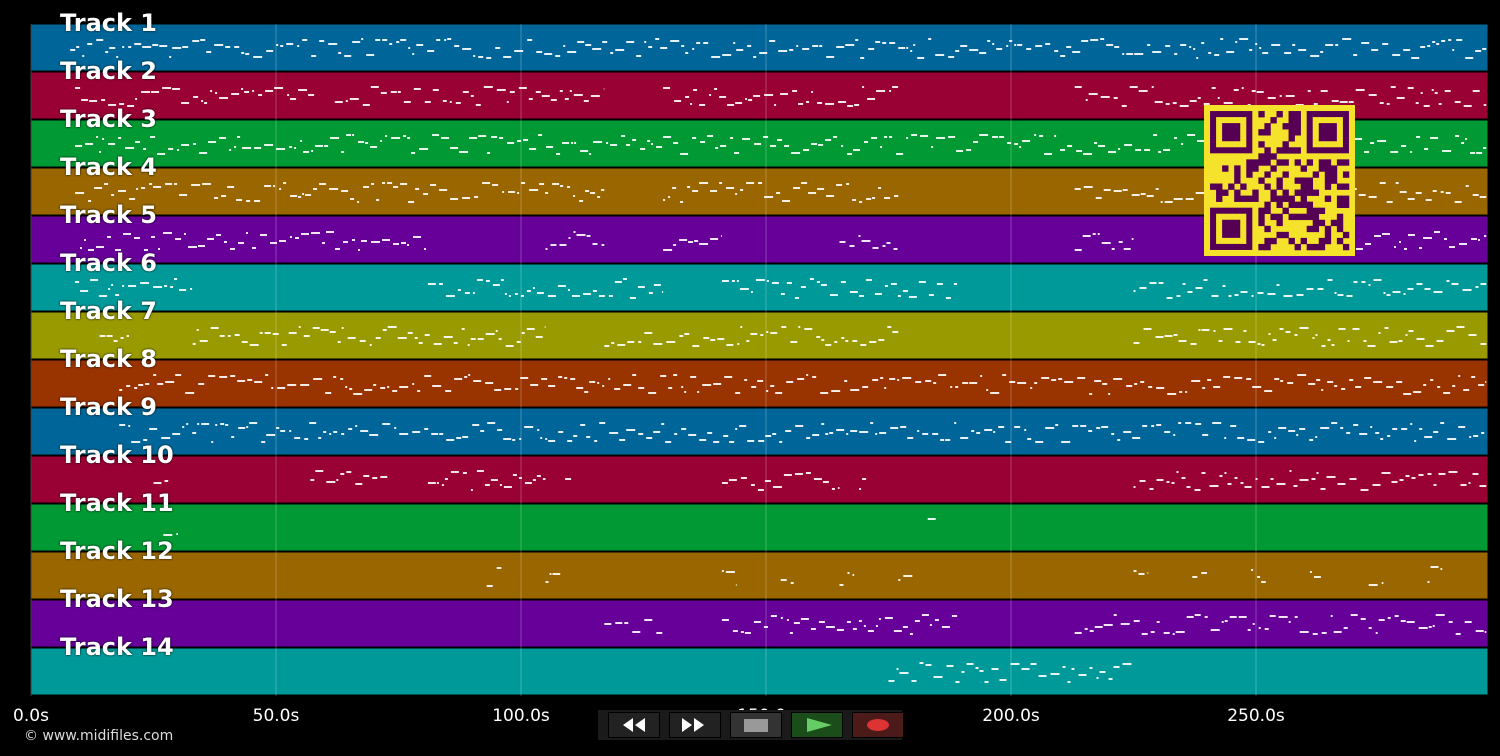  I want to click on time-tick-label: 100.0s, so click(521, 716).